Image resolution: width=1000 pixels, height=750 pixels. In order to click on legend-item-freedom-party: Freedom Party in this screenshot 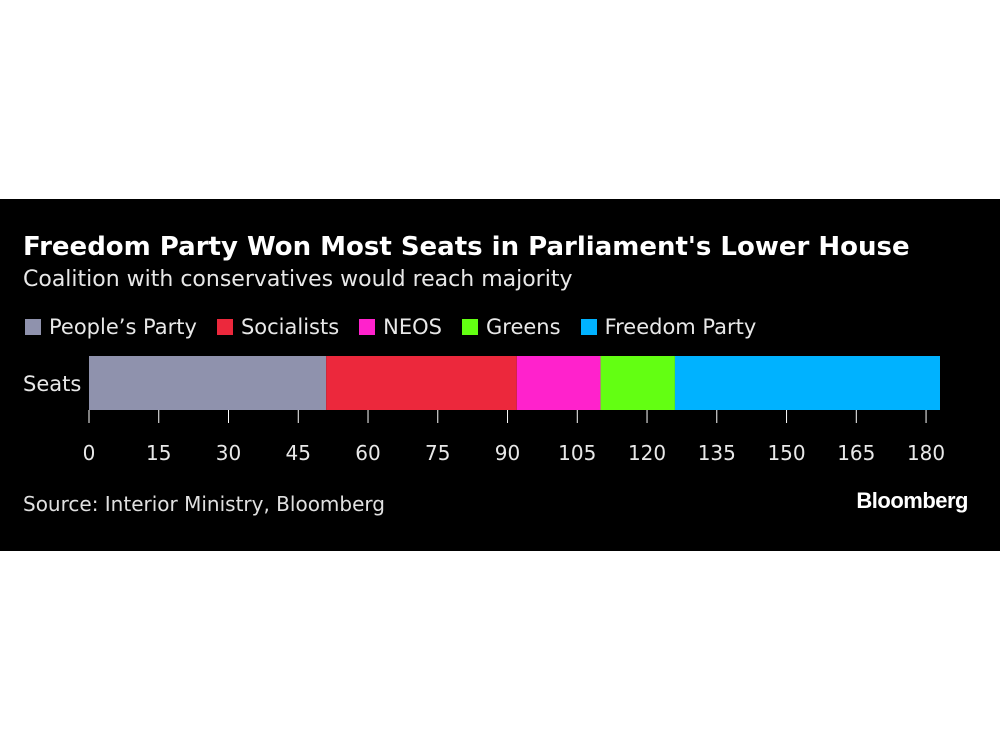, I will do `click(668, 327)`.